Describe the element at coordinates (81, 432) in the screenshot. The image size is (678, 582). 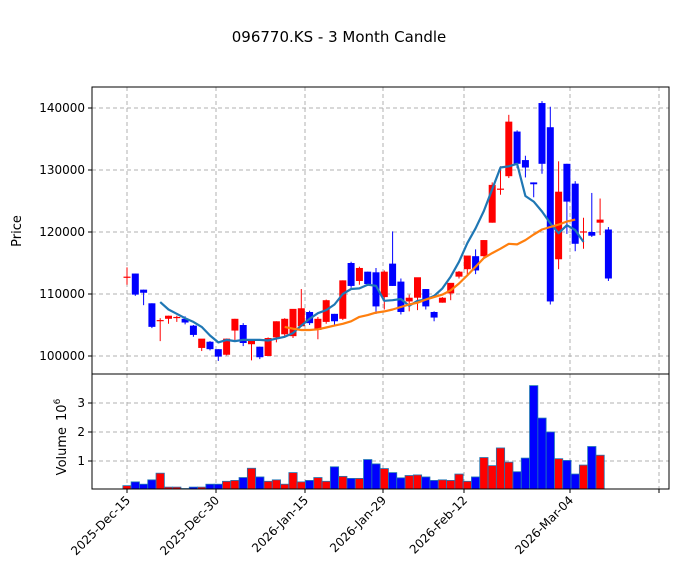
I see `svg-text: 2` at that location.